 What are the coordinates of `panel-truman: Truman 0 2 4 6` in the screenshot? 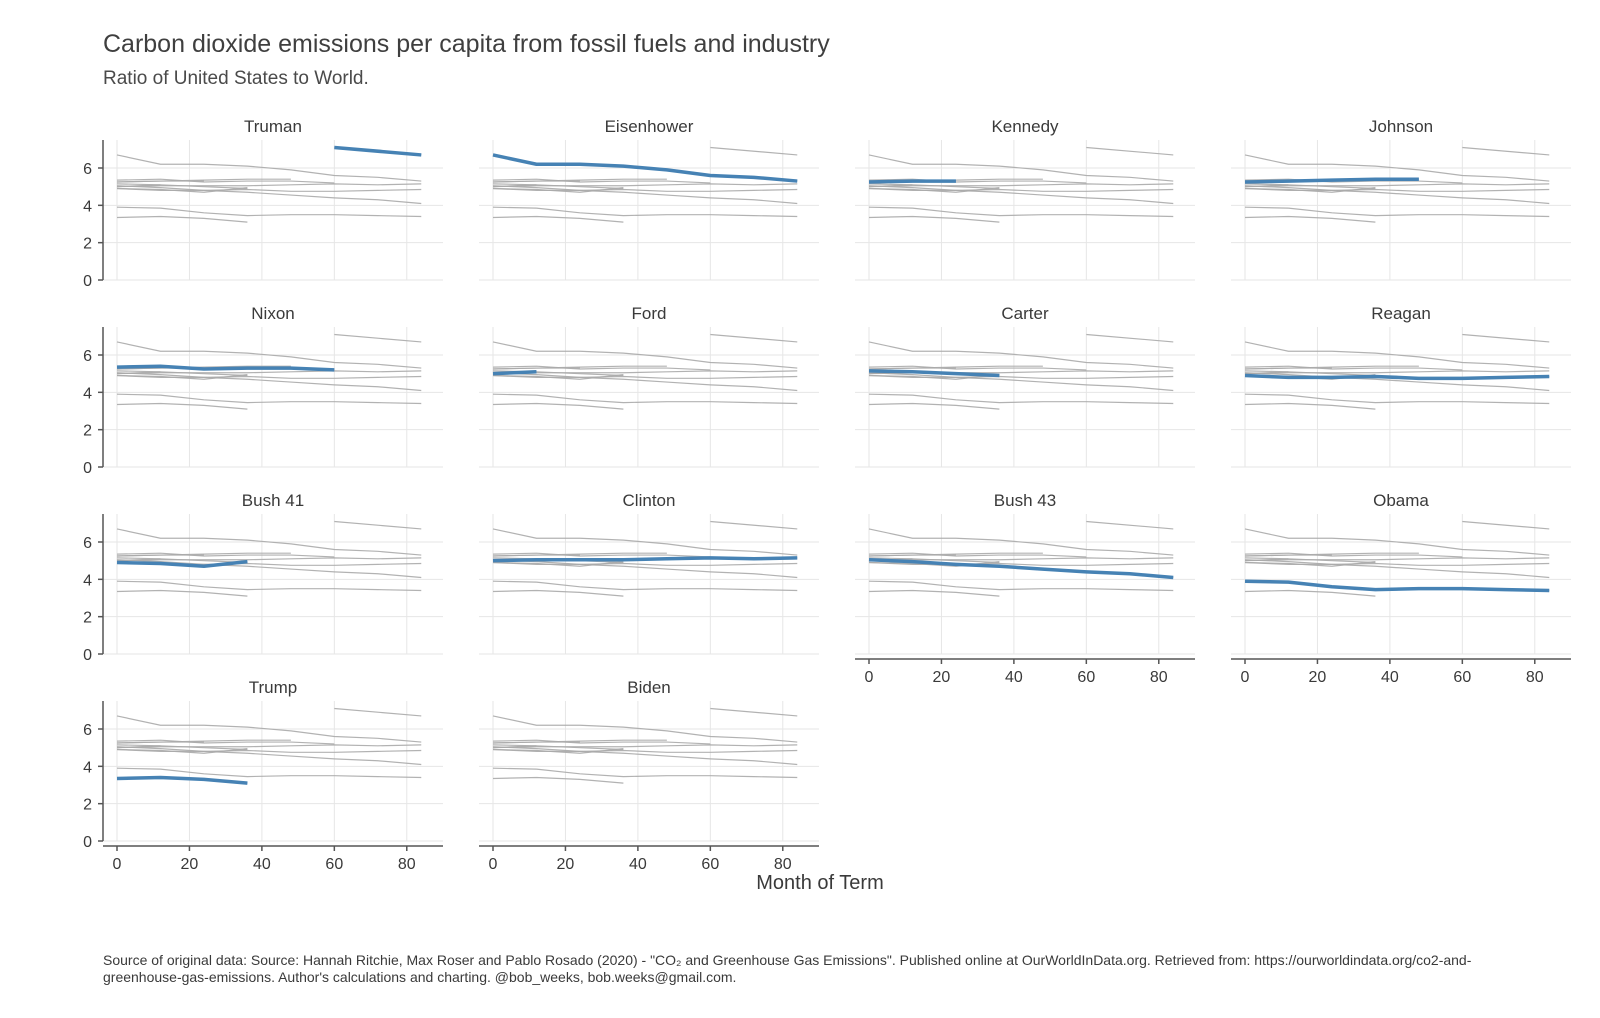 It's located at (263, 203).